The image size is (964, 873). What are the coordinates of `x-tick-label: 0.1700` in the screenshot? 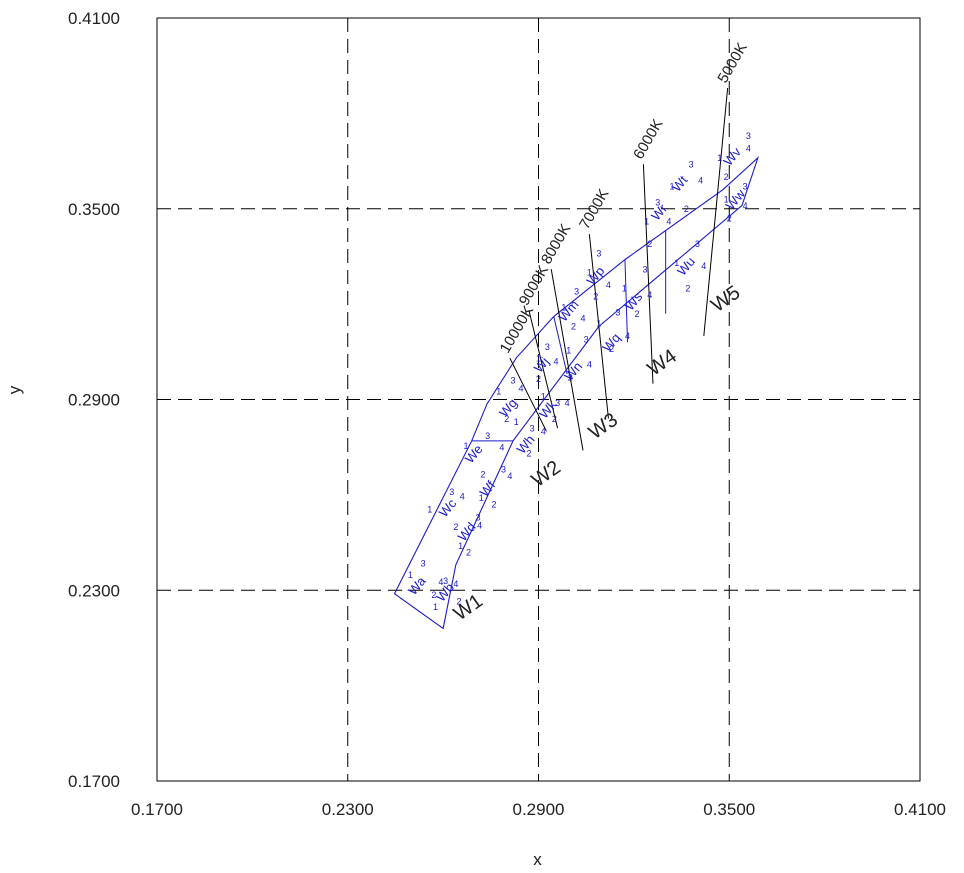 It's located at (157, 809).